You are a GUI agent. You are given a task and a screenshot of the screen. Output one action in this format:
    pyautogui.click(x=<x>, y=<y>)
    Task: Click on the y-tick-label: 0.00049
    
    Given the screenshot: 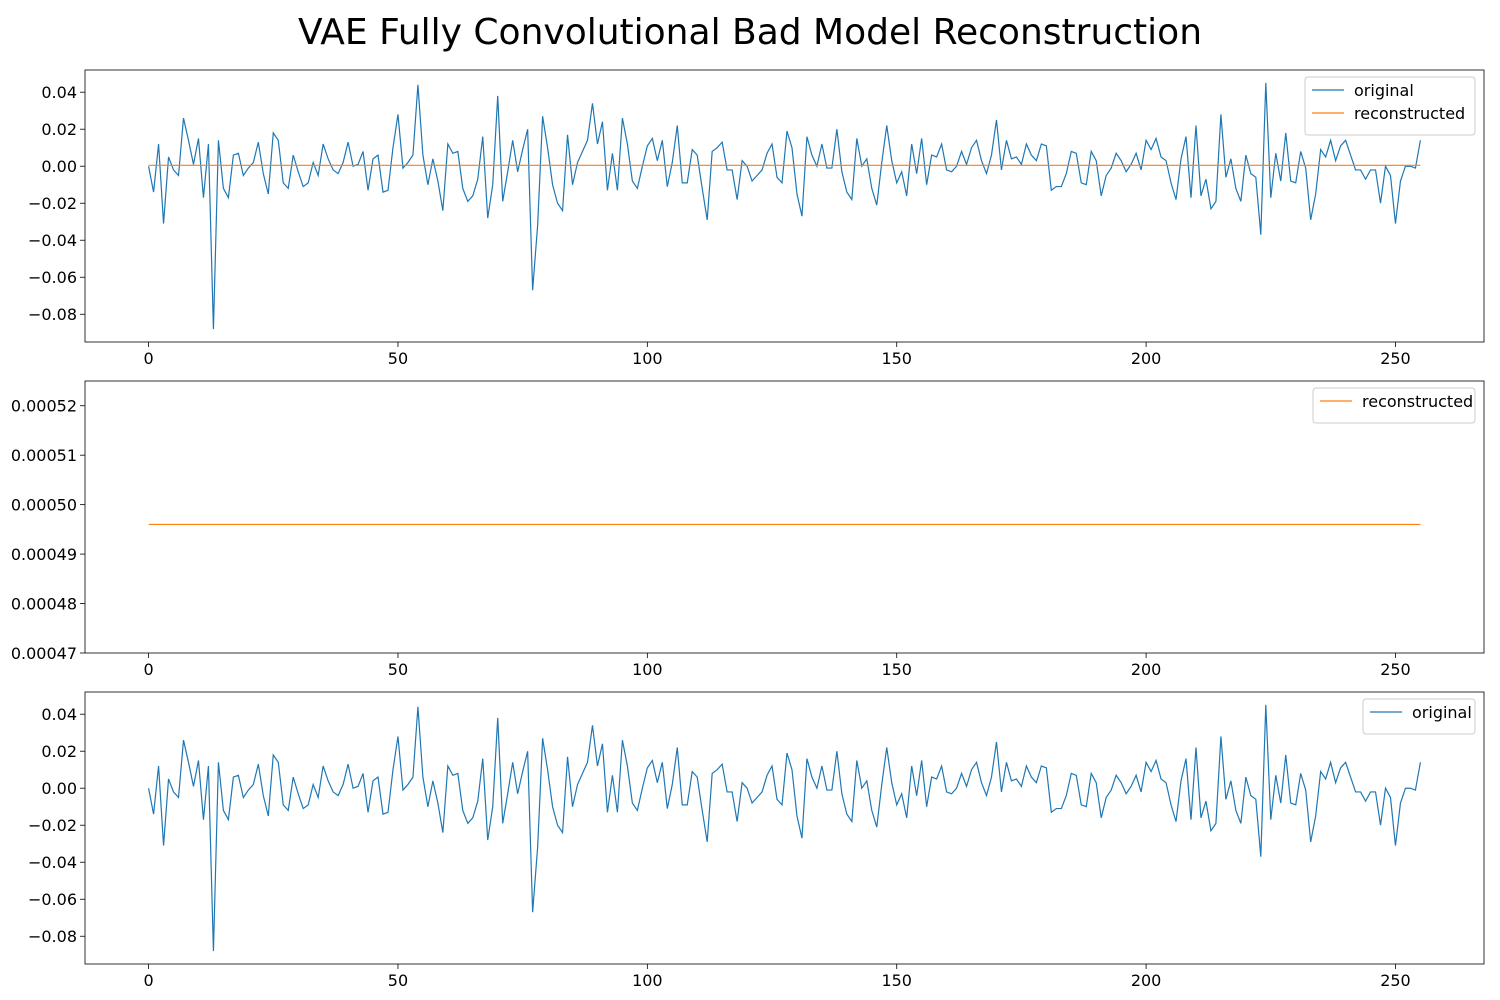 What is the action you would take?
    pyautogui.click(x=44, y=554)
    